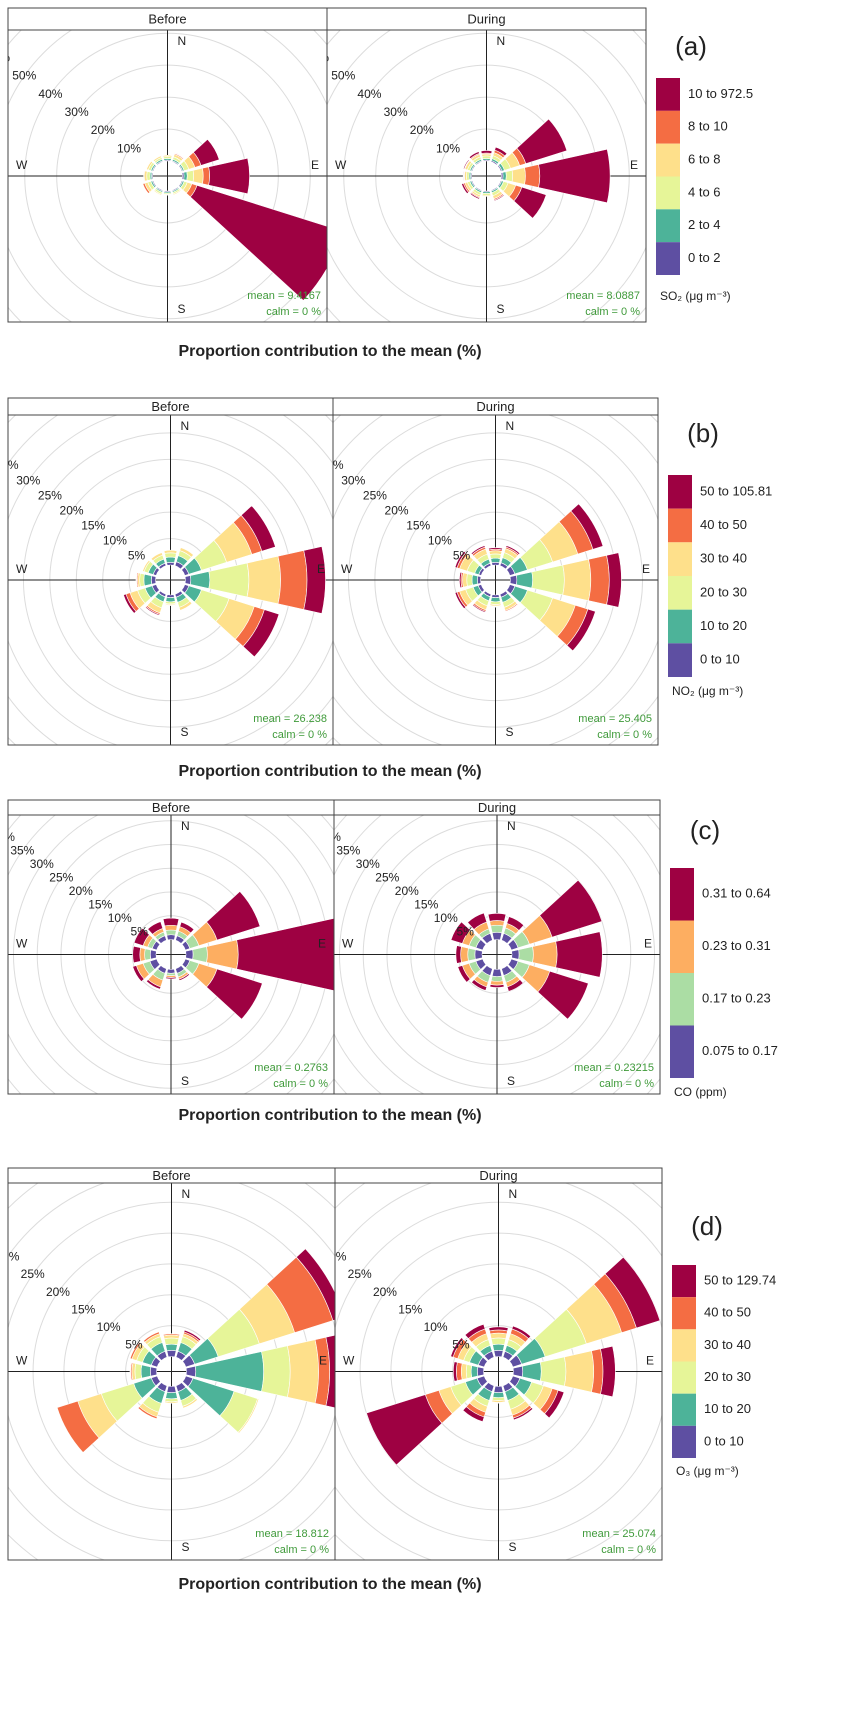  What do you see at coordinates (720, 659) in the screenshot?
I see `legend-label: 0 to 10` at bounding box center [720, 659].